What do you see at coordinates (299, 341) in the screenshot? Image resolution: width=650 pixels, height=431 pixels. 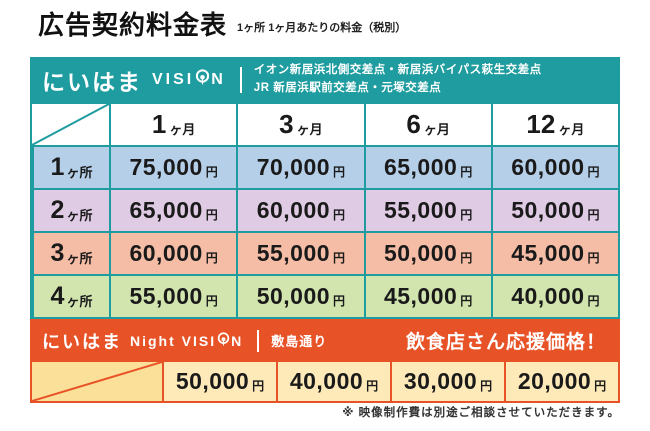 I see `street-label: 敷島通り` at bounding box center [299, 341].